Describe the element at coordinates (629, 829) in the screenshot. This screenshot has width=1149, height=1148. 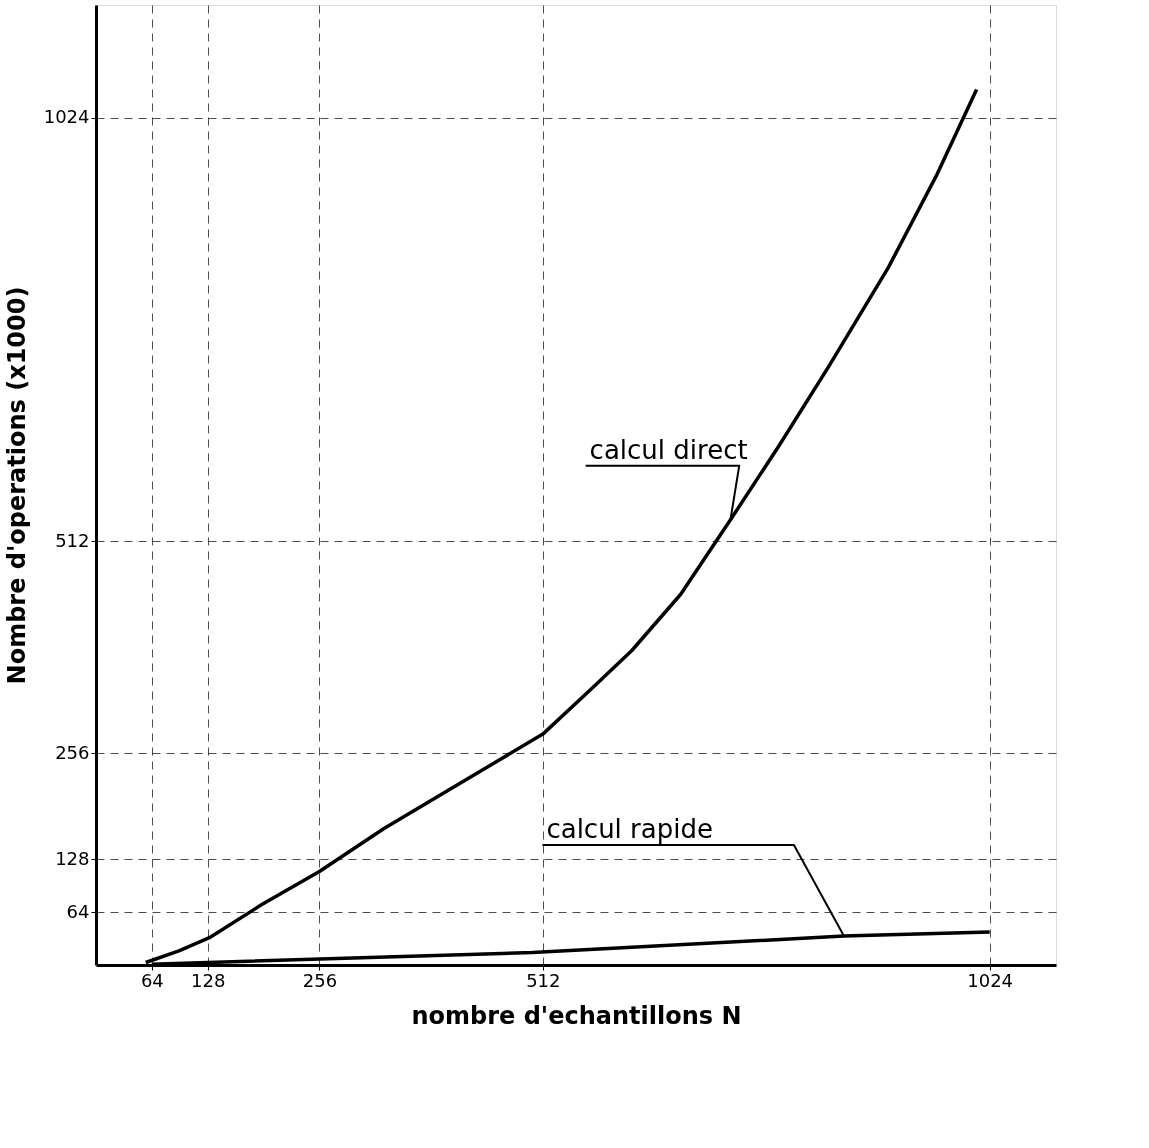
I see `text: calcul rapide` at that location.